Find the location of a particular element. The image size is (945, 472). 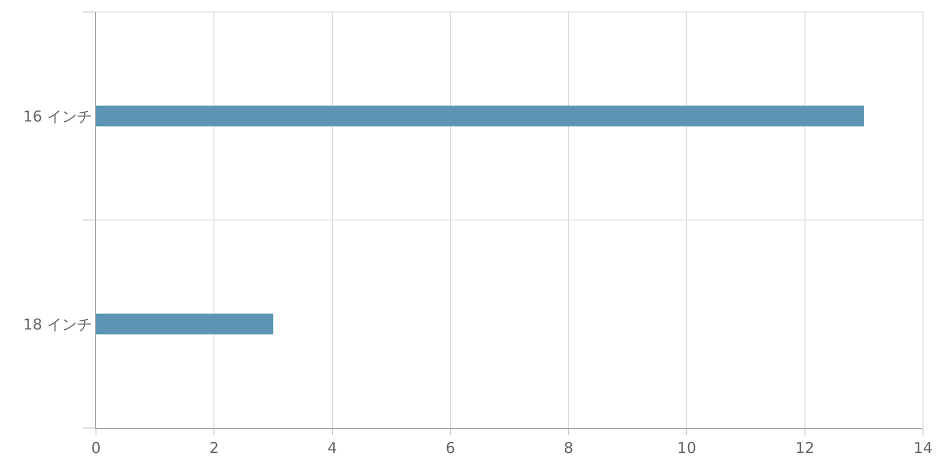

x-tick-label: 2 is located at coordinates (214, 448).